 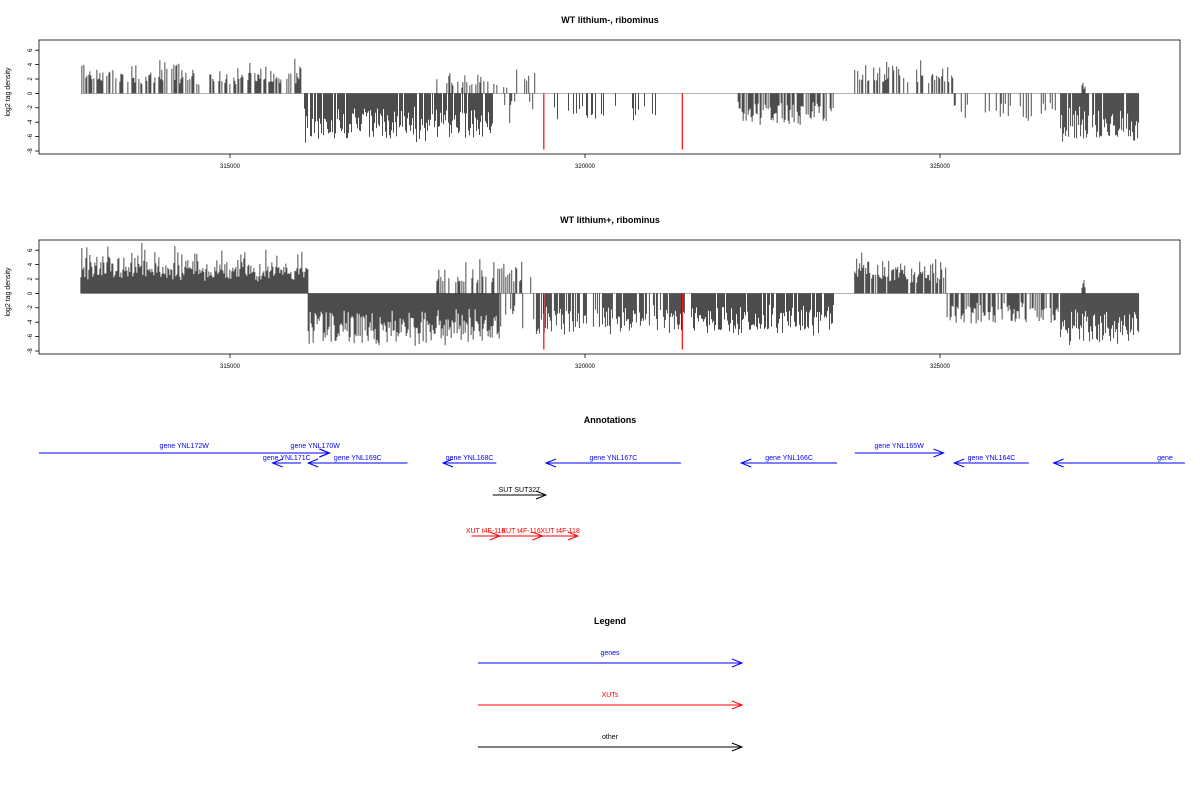 I want to click on legend-item-xut: XUTs, so click(x=611, y=701).